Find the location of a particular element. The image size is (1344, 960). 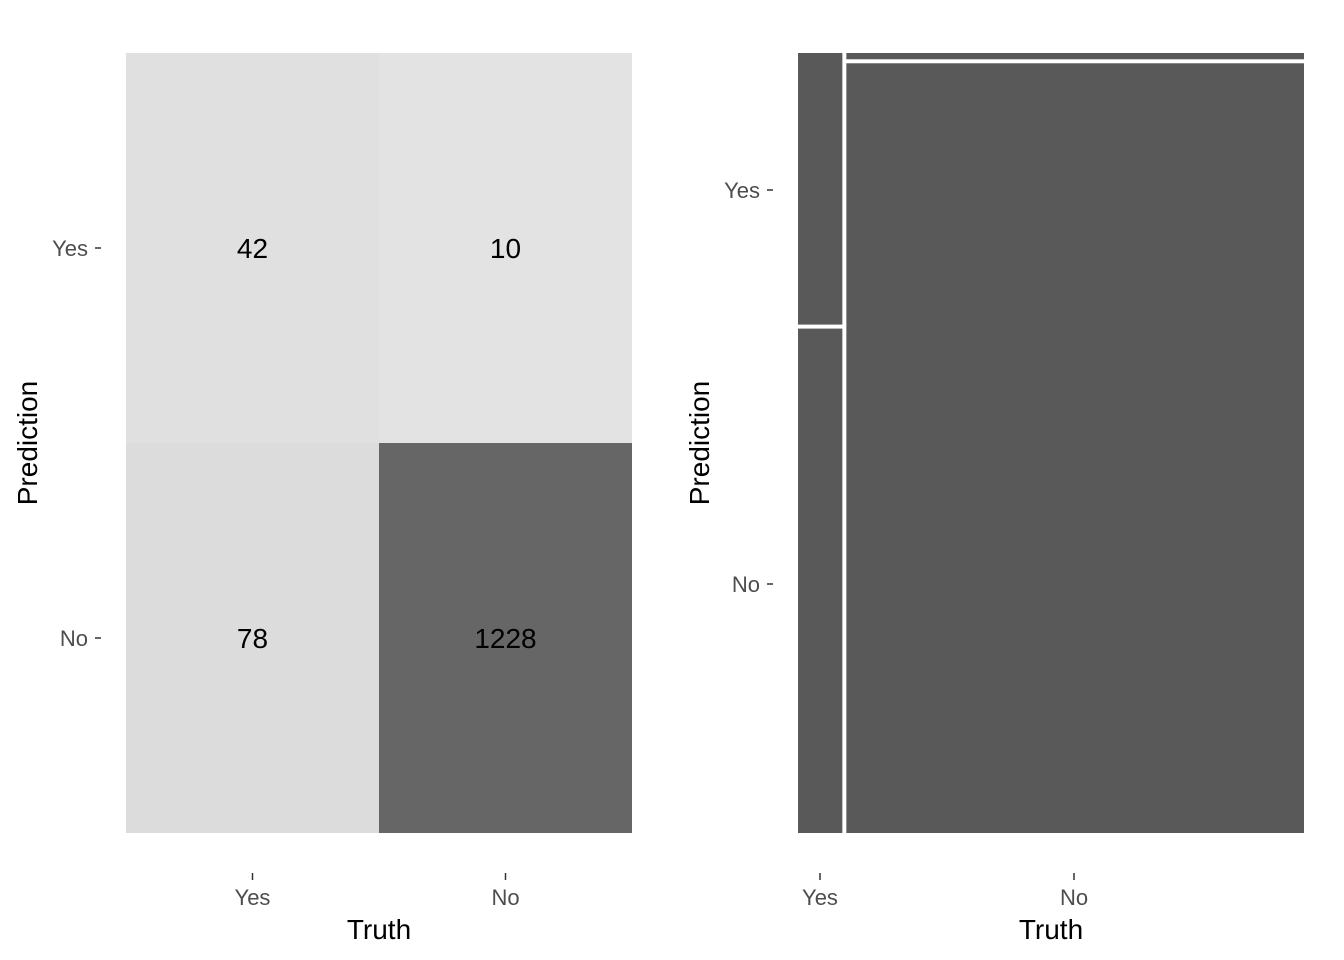

heatmap-cell-label: 10 is located at coordinates (505, 248).